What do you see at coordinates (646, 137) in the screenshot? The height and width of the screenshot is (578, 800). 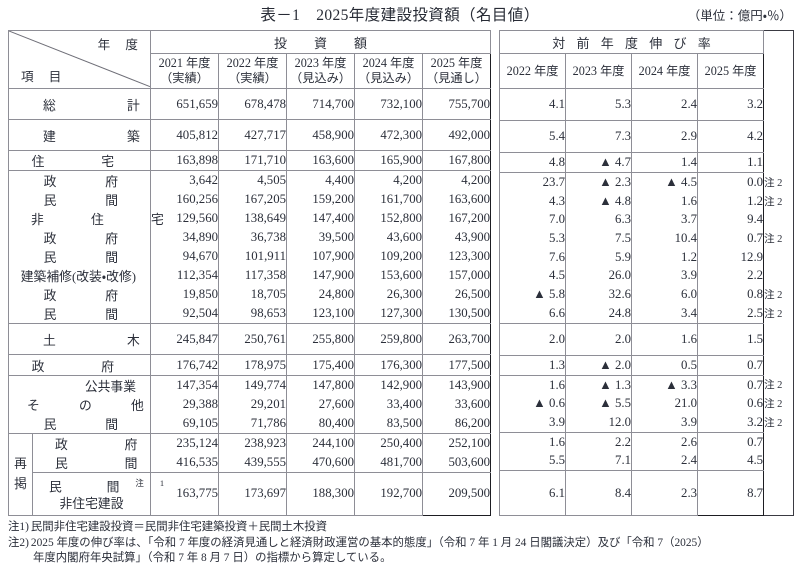 I see `table-row: 5.4 7.3 2.9 4.2` at bounding box center [646, 137].